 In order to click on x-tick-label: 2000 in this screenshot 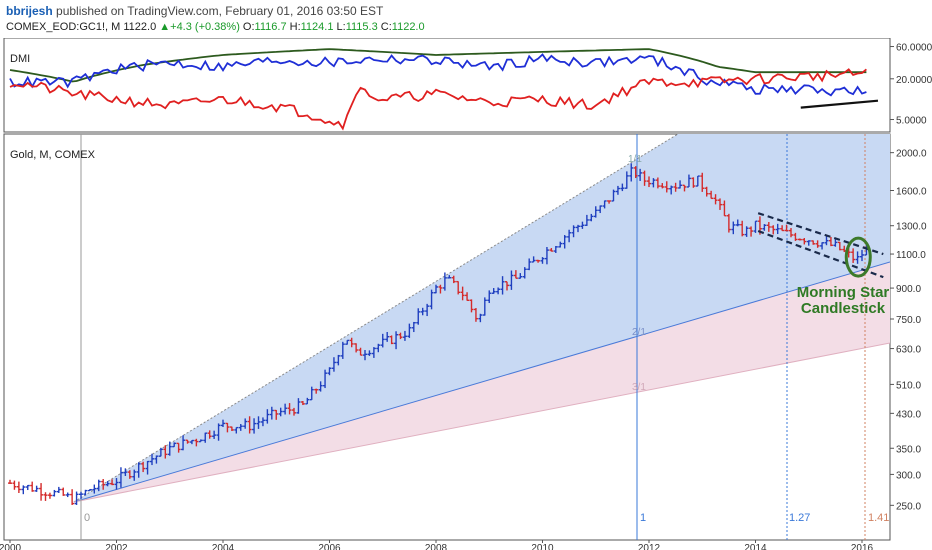, I will do `click(11, 546)`.